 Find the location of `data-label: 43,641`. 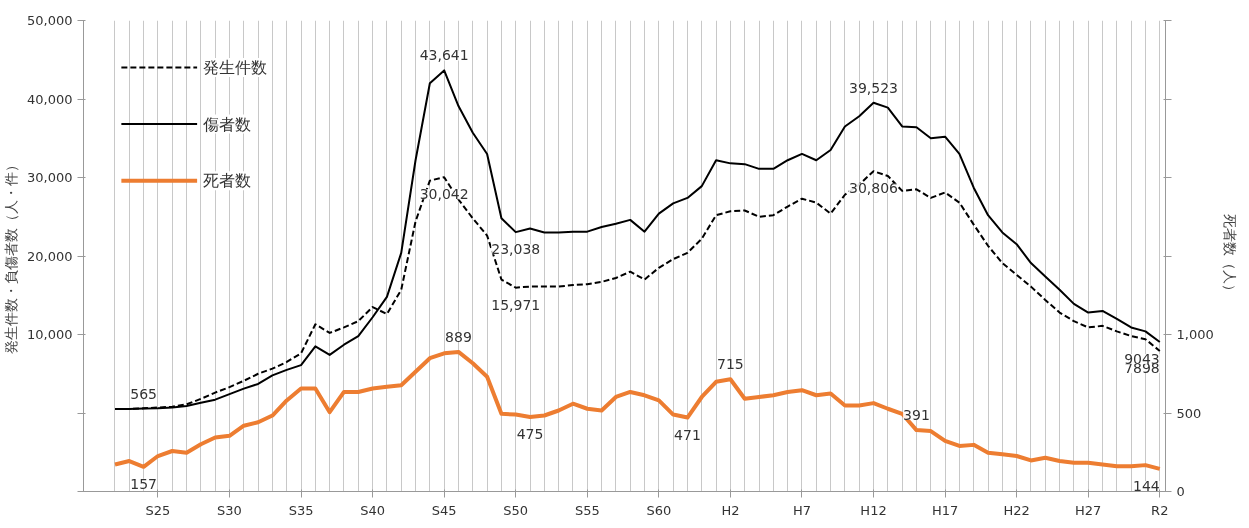

data-label: 43,641 is located at coordinates (444, 55).